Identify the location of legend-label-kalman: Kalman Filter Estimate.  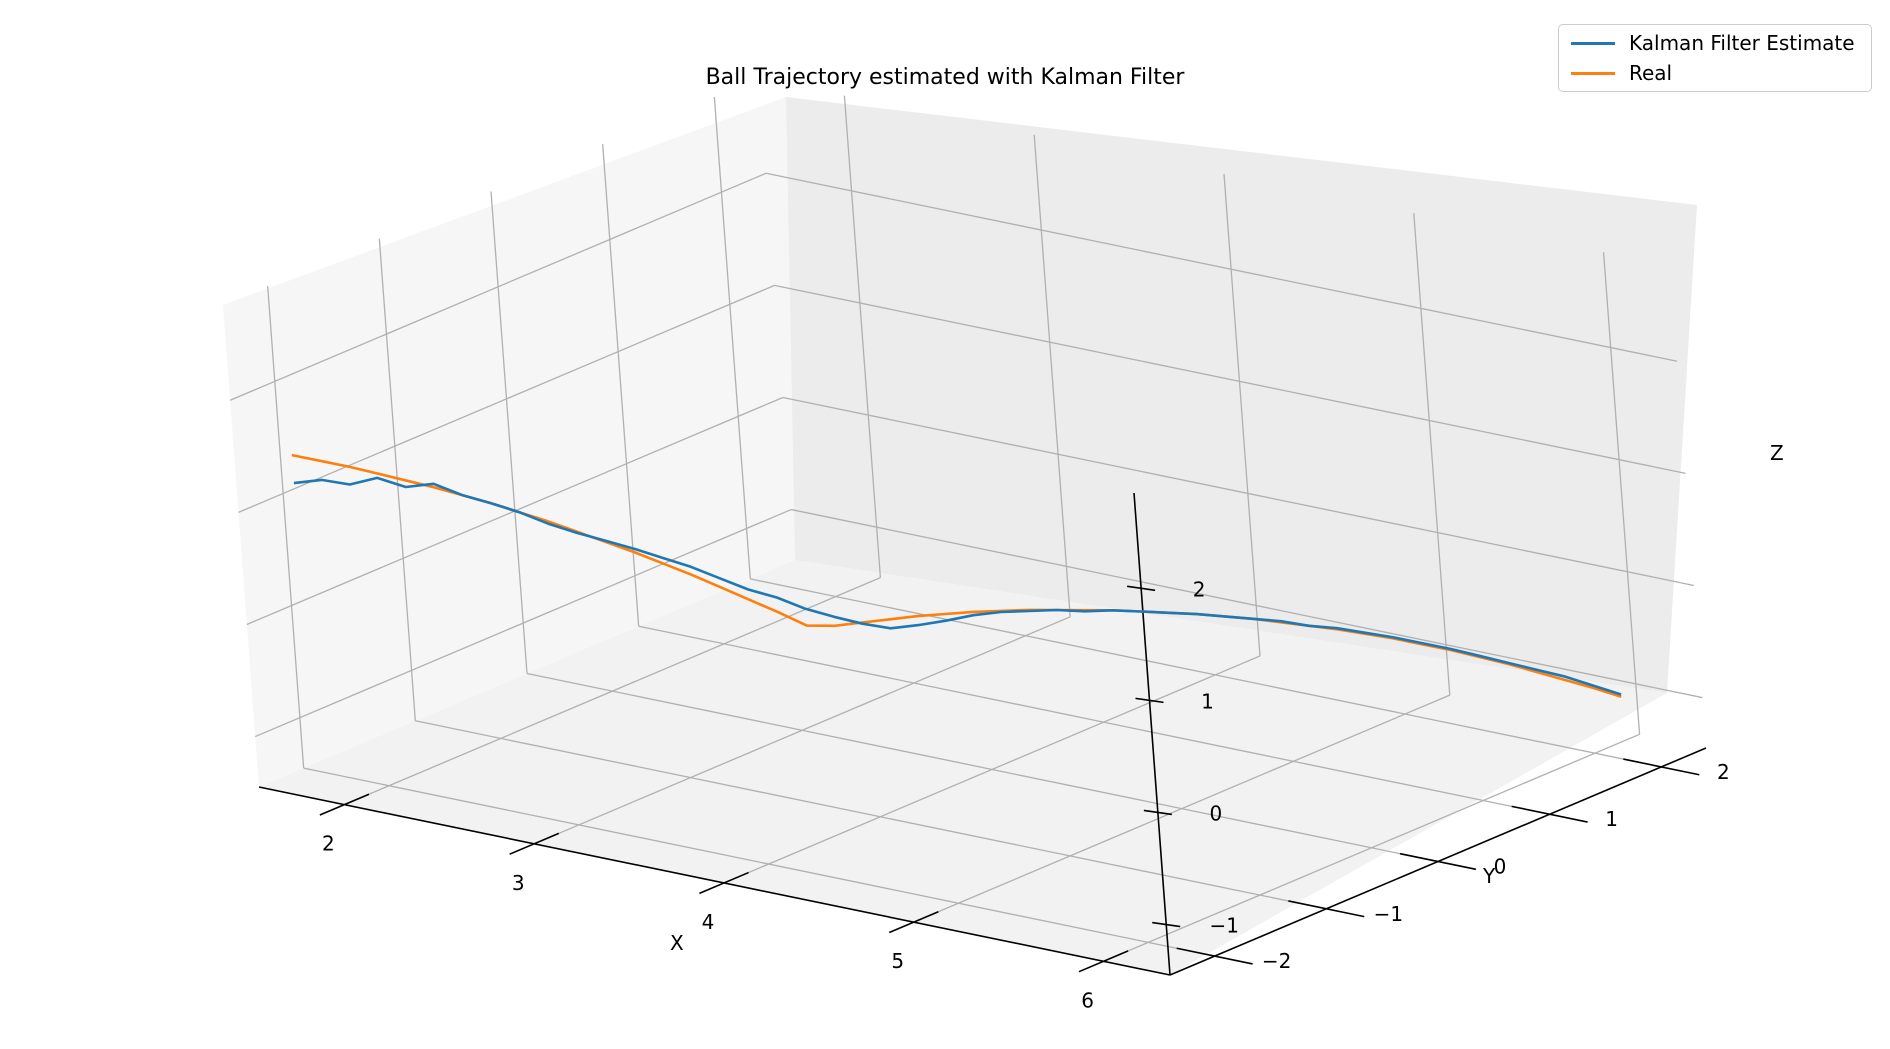
(1742, 43).